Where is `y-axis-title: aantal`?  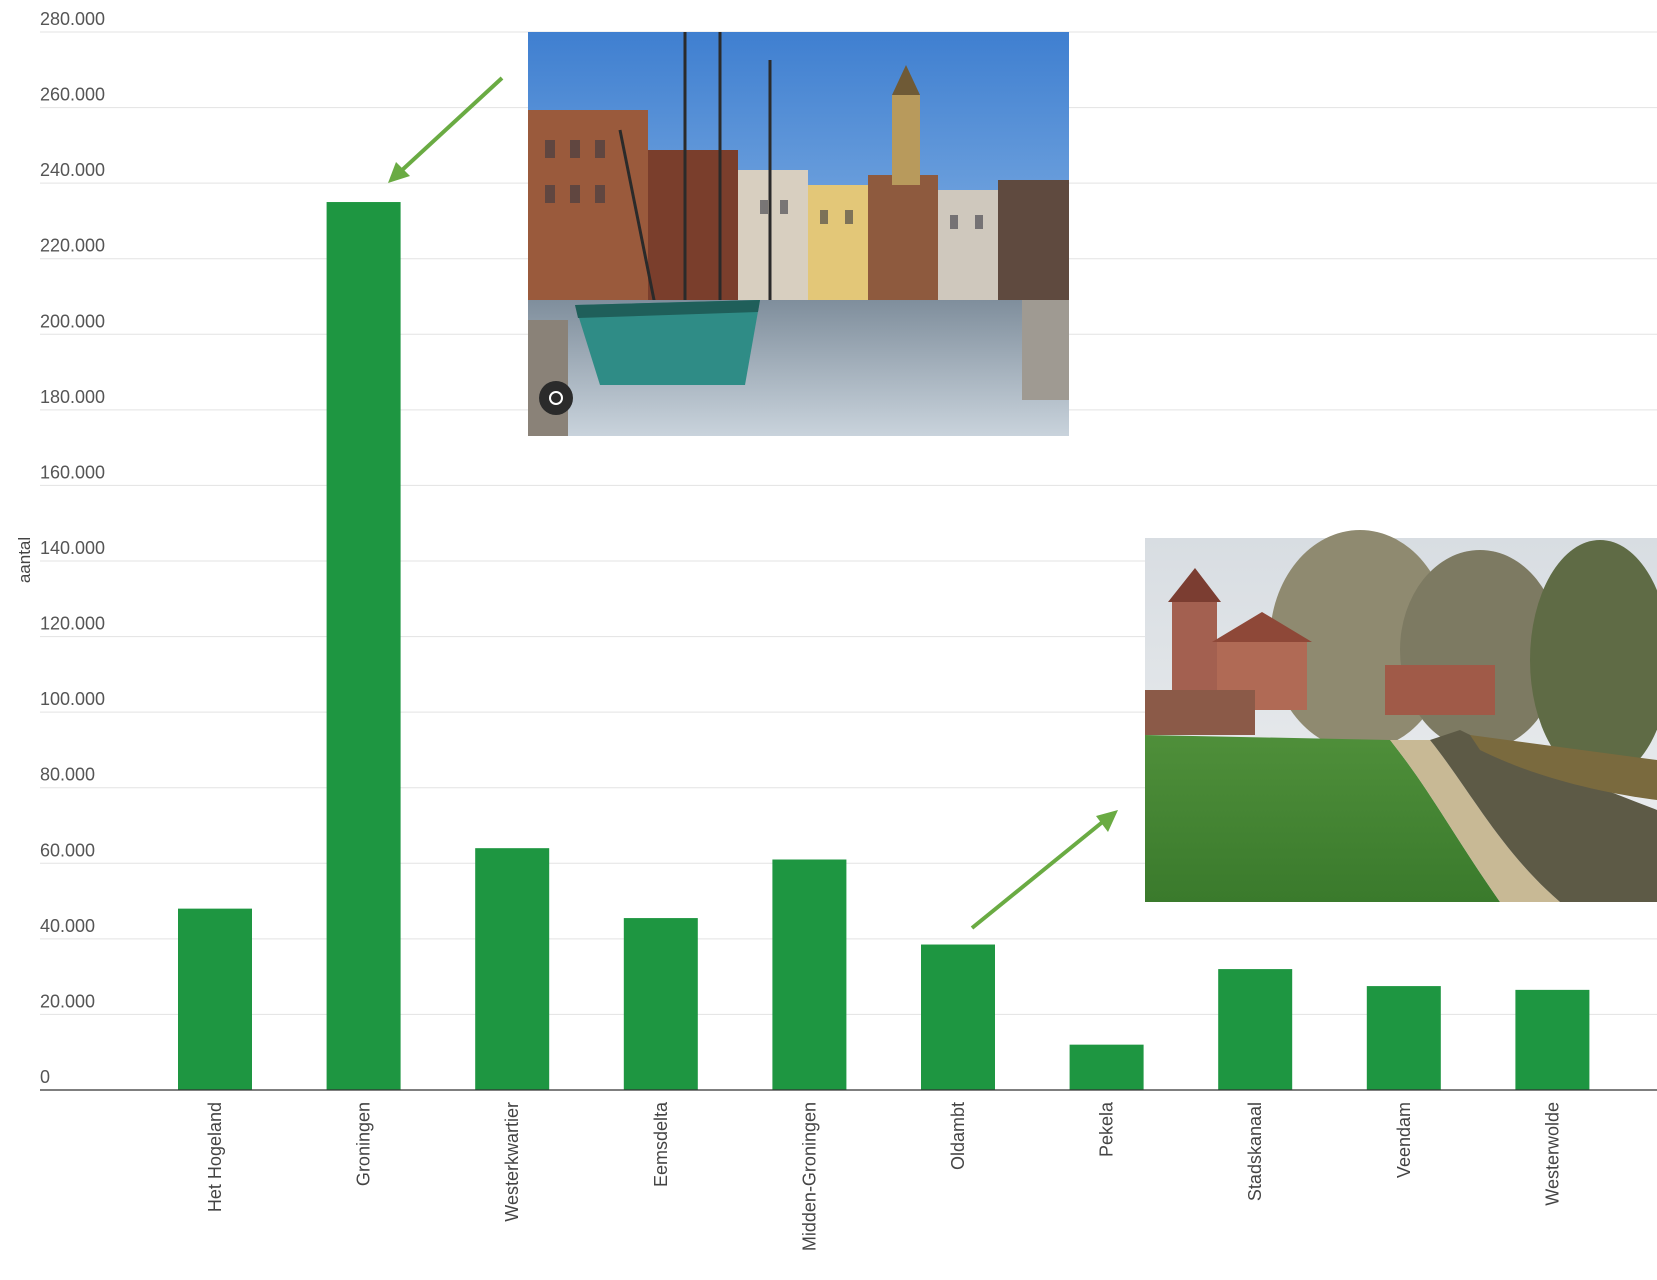
y-axis-title: aantal is located at coordinates (24, 560).